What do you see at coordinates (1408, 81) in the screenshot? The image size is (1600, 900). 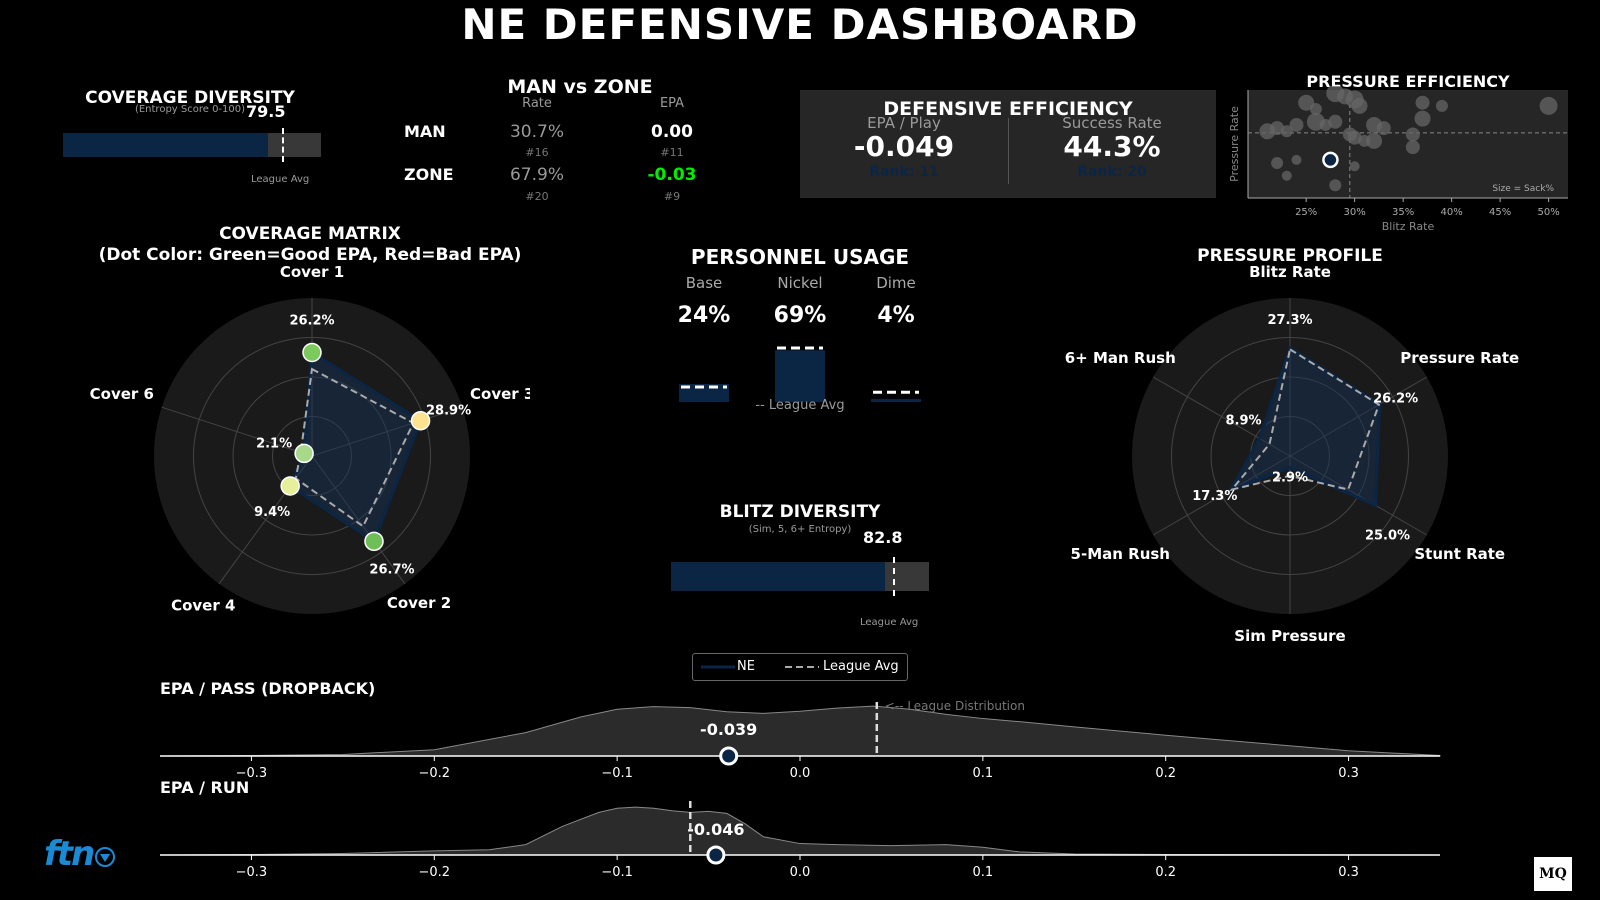 I see `pressure-efficiency-title: PRESSURE EFFICIENCY` at bounding box center [1408, 81].